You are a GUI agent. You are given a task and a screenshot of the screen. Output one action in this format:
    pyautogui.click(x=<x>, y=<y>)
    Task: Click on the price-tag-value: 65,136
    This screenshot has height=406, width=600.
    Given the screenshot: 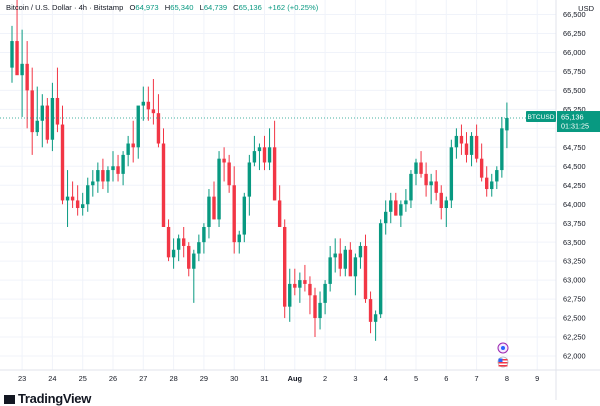 What is the action you would take?
    pyautogui.click(x=572, y=117)
    